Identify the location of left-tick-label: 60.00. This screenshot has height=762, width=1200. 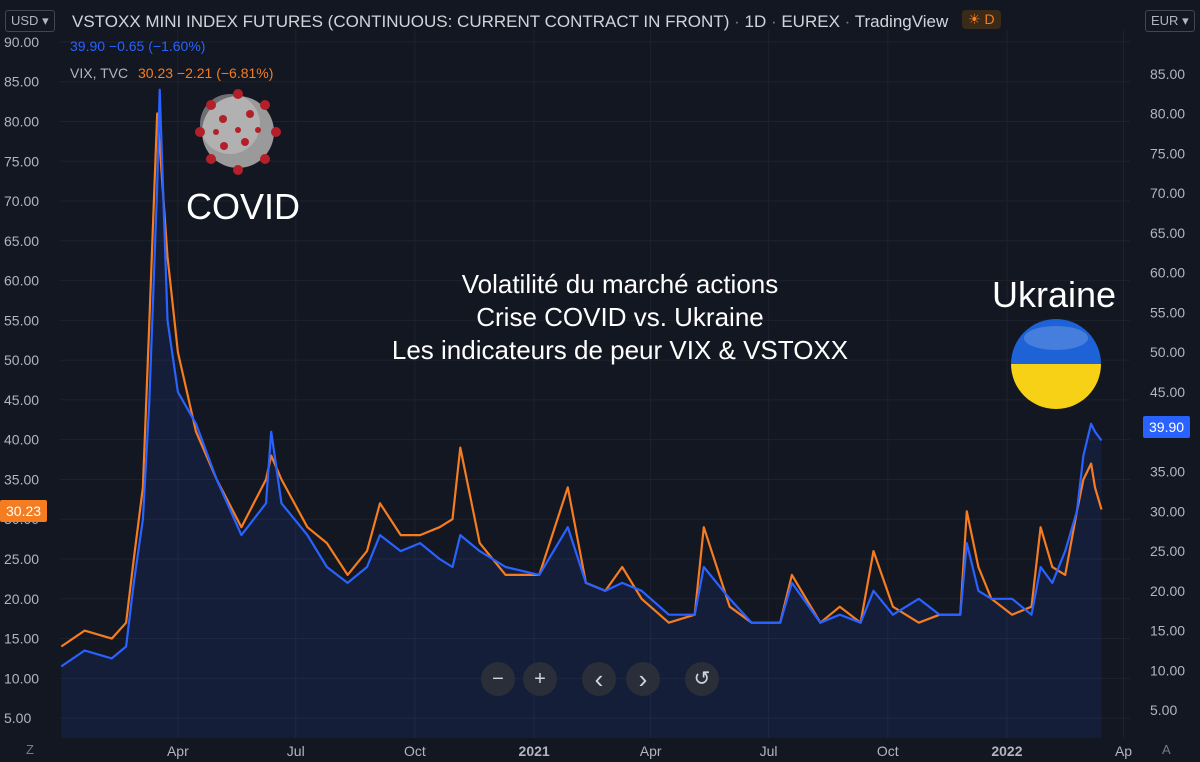
(21, 281).